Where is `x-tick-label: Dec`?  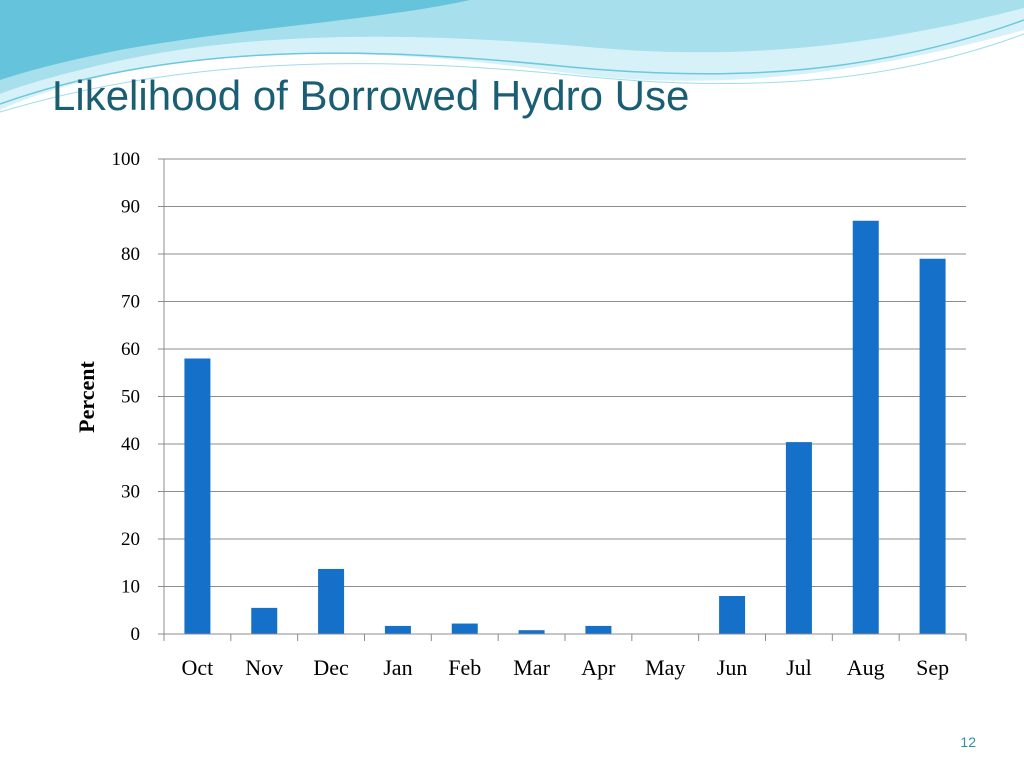
x-tick-label: Dec is located at coordinates (331, 667).